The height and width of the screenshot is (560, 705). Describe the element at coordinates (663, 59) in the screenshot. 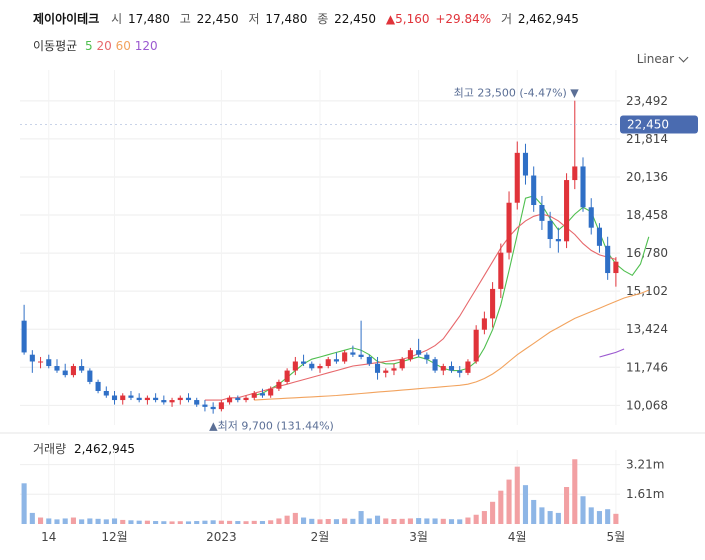

I see `scale-dropdown: Linear` at that location.